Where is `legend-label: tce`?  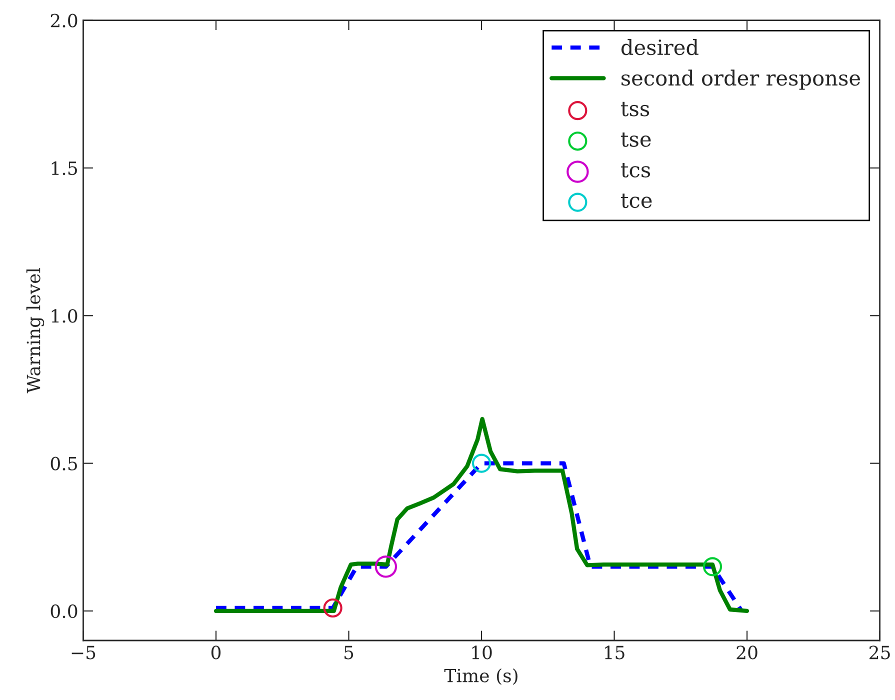
legend-label: tce is located at coordinates (636, 201).